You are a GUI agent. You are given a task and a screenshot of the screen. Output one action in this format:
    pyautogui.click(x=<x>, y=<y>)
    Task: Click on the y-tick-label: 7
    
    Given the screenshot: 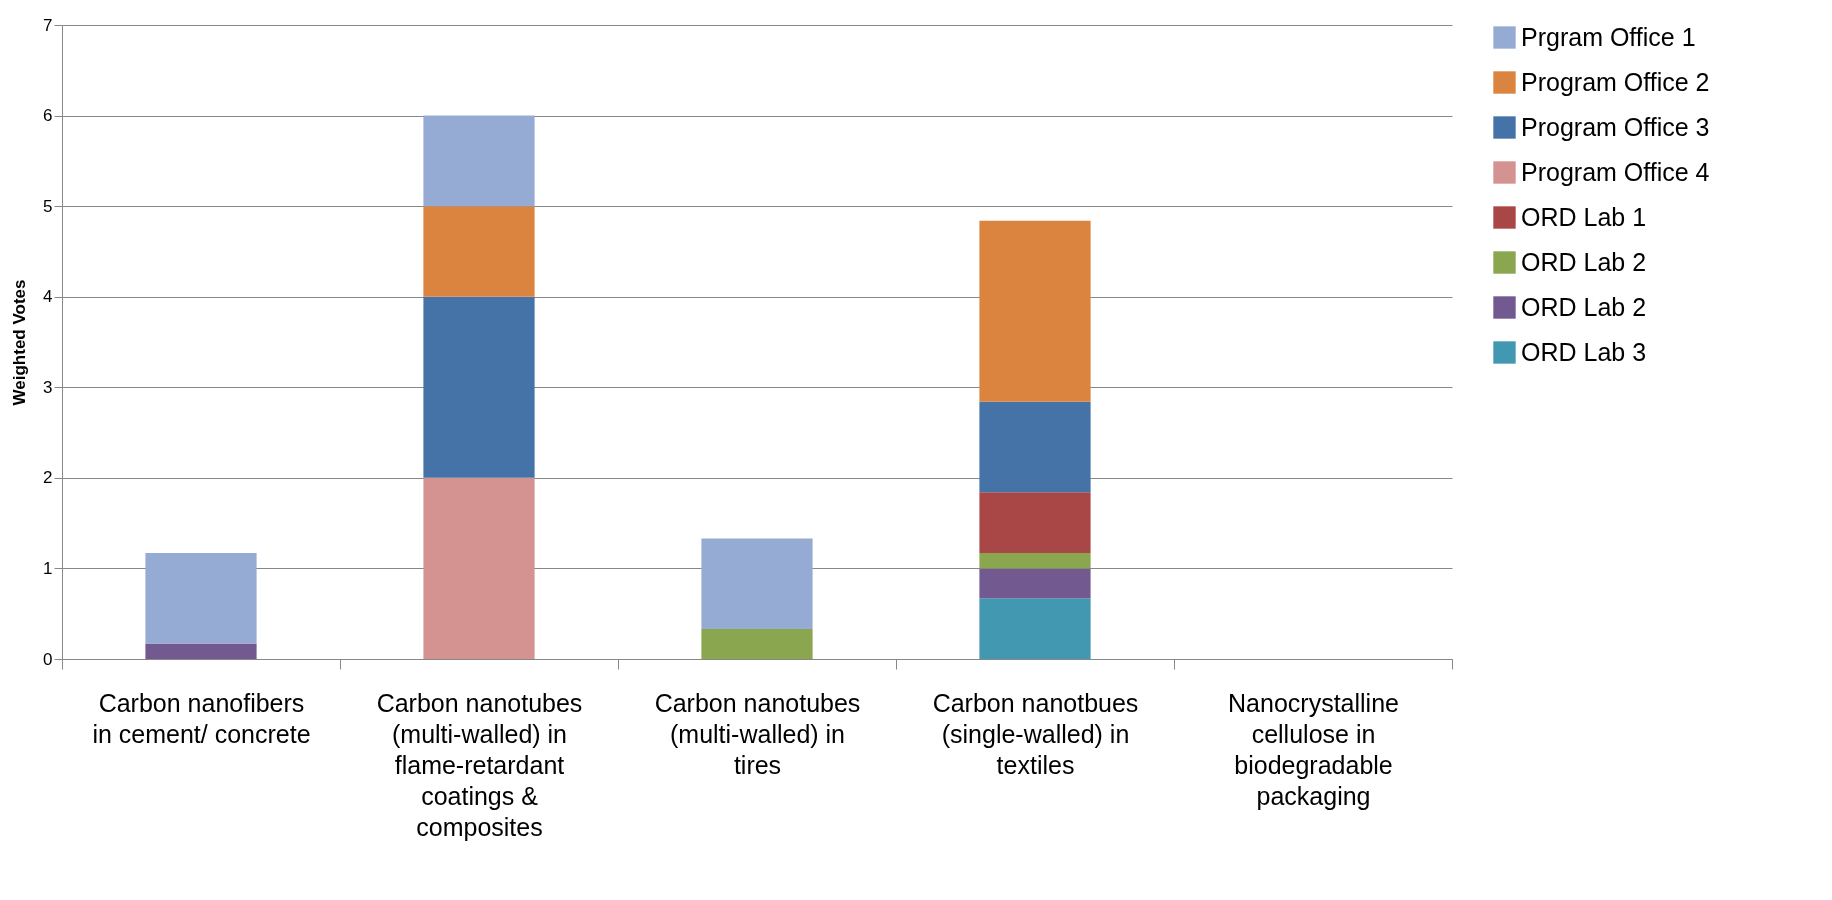 What is the action you would take?
    pyautogui.click(x=48, y=25)
    